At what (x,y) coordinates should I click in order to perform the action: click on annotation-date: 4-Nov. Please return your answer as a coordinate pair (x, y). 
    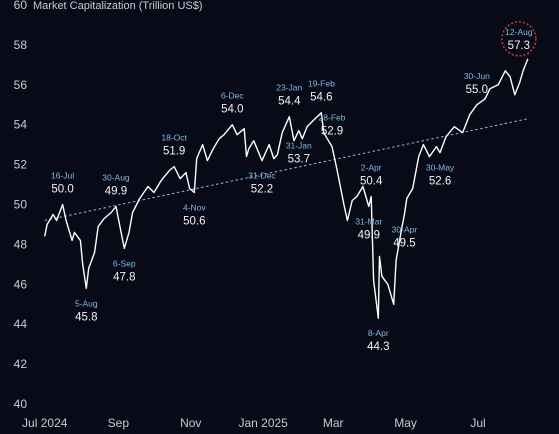
    Looking at the image, I should click on (194, 208).